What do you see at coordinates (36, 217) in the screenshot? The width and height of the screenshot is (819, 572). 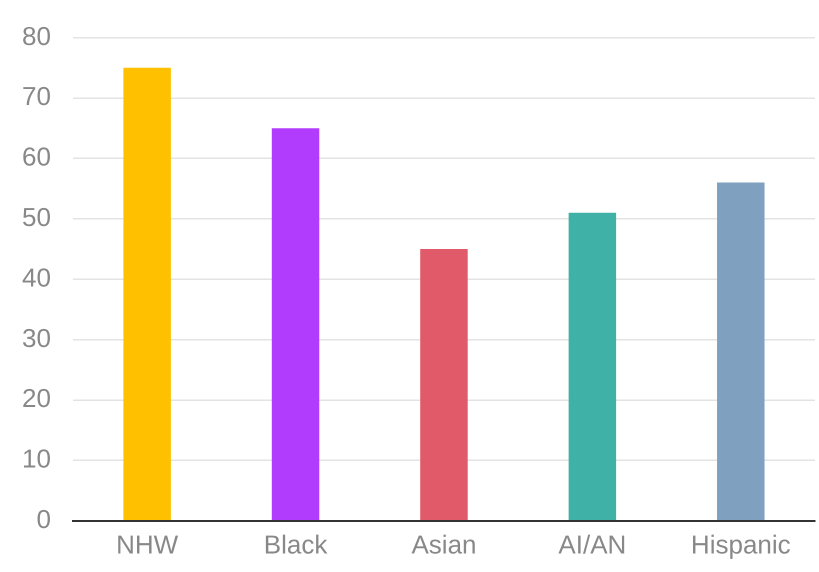 I see `y-tick-label: 50` at bounding box center [36, 217].